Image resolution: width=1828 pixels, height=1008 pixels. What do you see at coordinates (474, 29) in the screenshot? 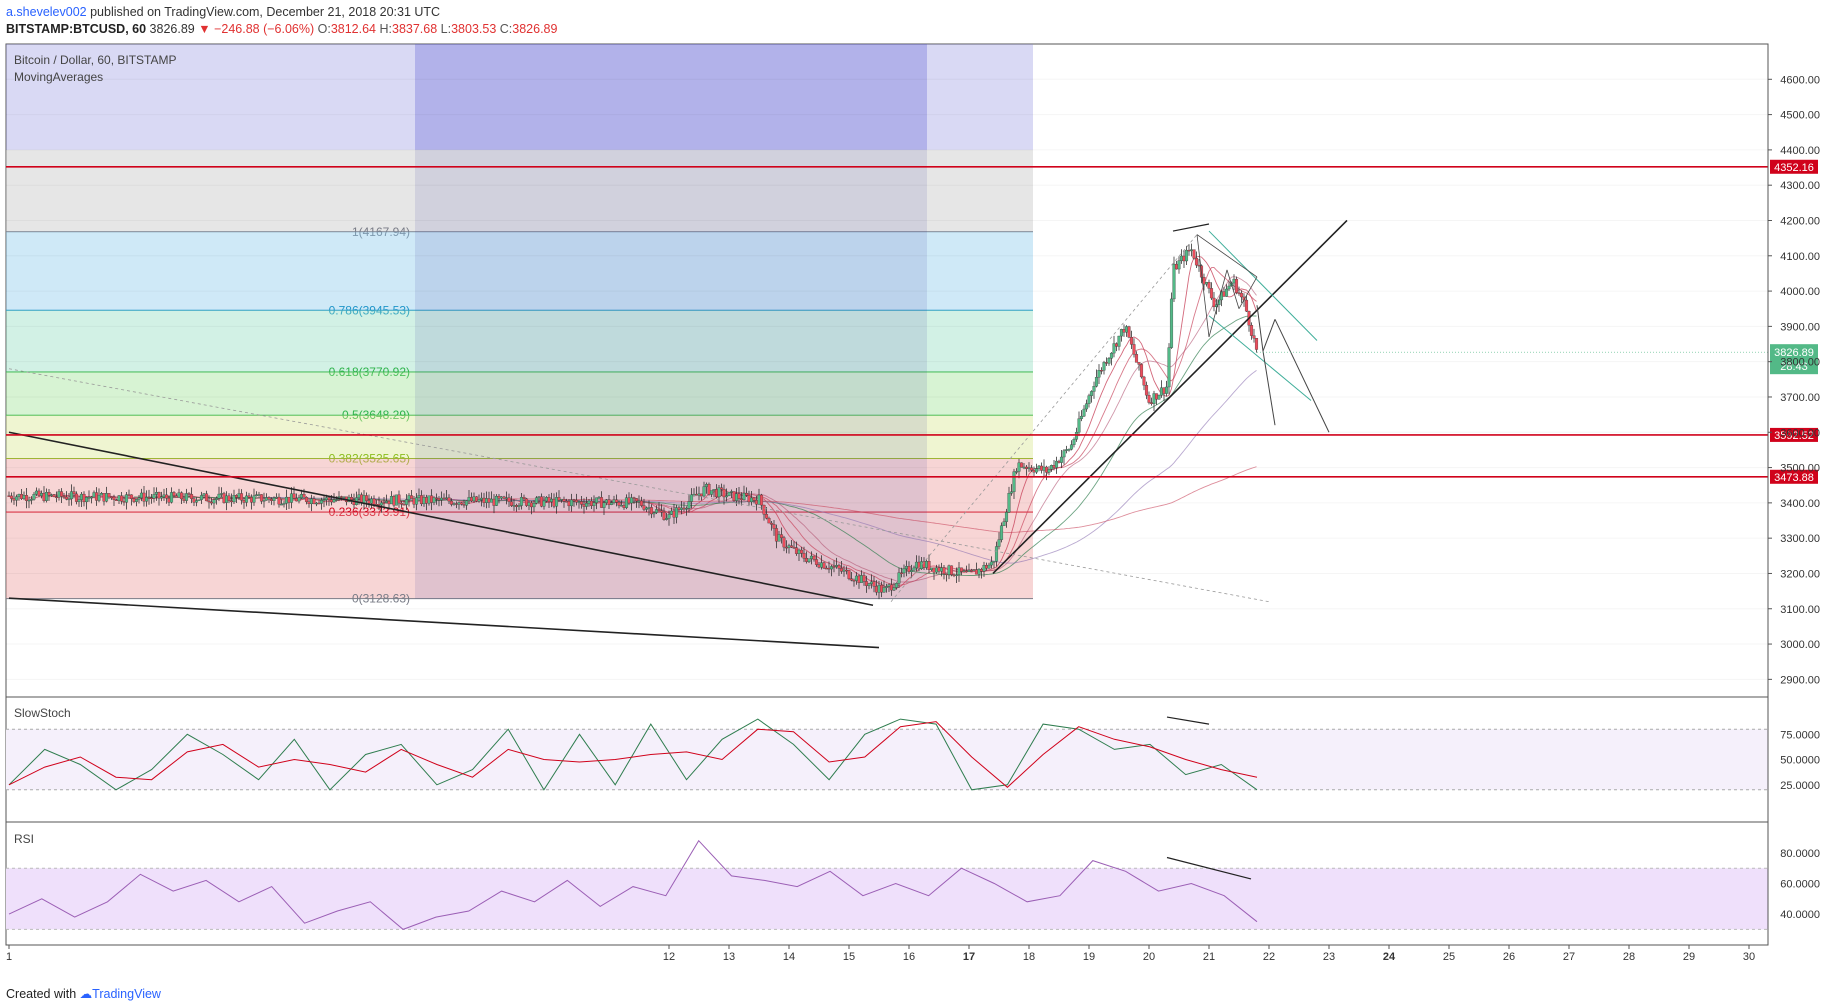
I see `low-value: 3803.53` at bounding box center [474, 29].